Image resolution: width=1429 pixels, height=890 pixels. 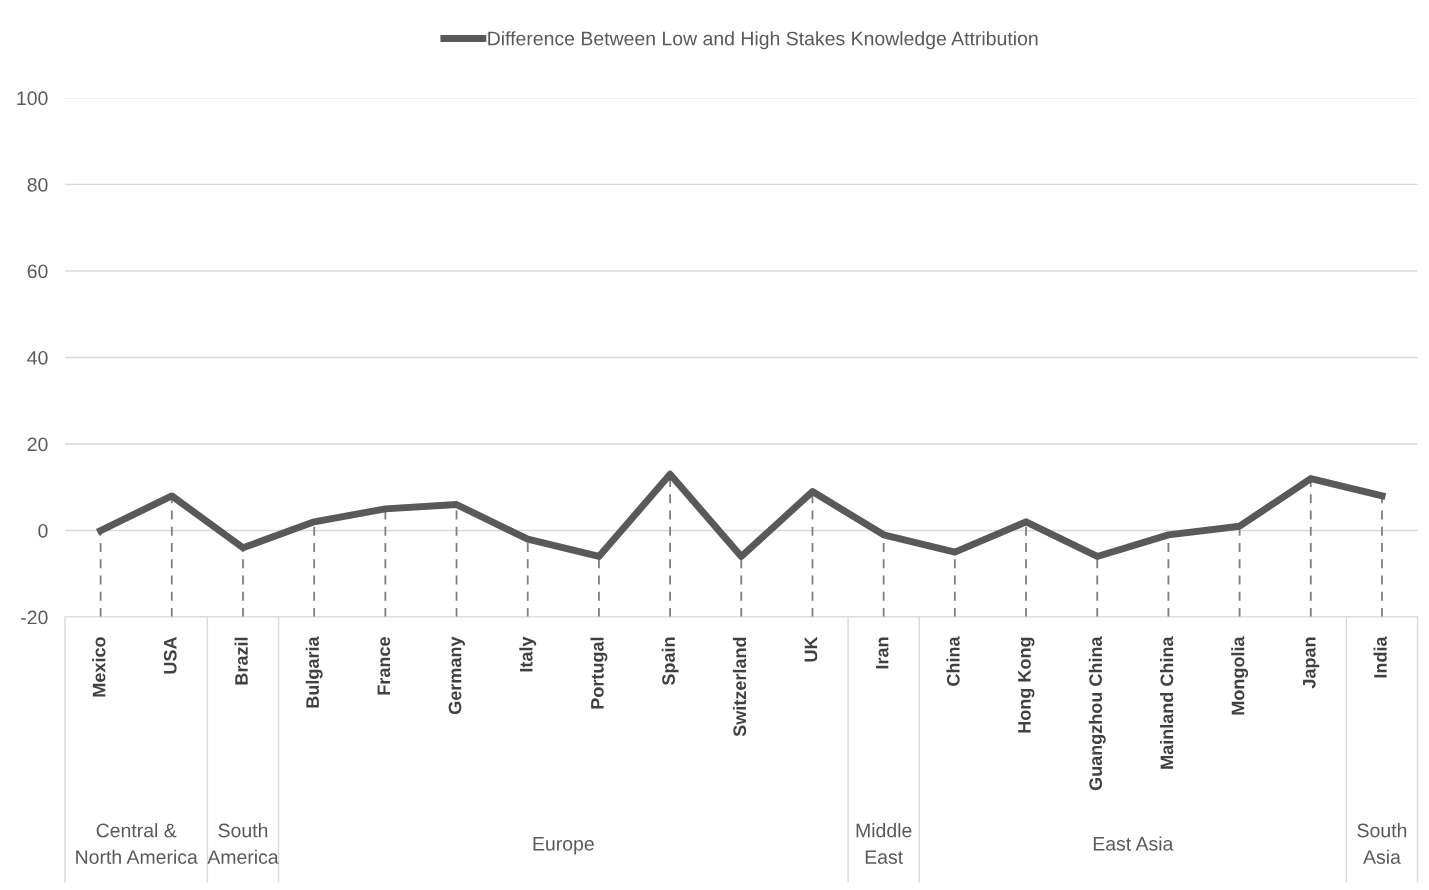 I want to click on text: Middle East, so click(x=884, y=843).